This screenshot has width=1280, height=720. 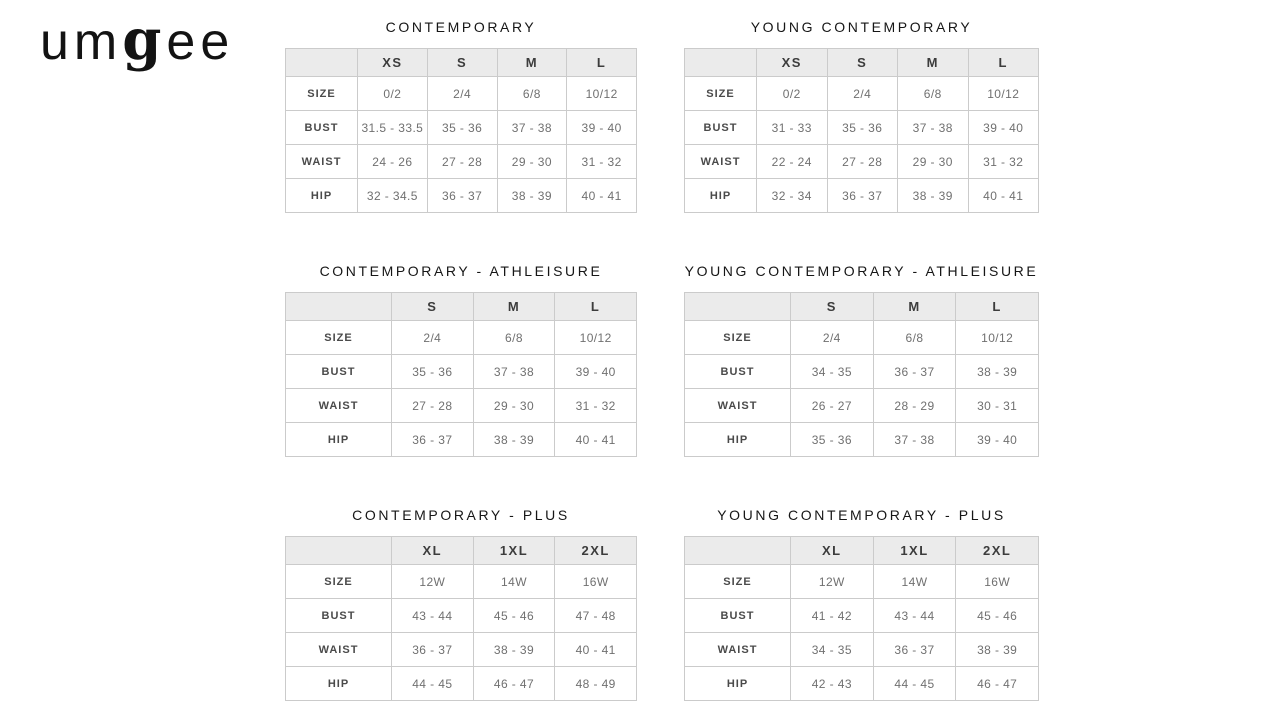 I want to click on measurement-cell: 29 - 30, so click(x=514, y=405).